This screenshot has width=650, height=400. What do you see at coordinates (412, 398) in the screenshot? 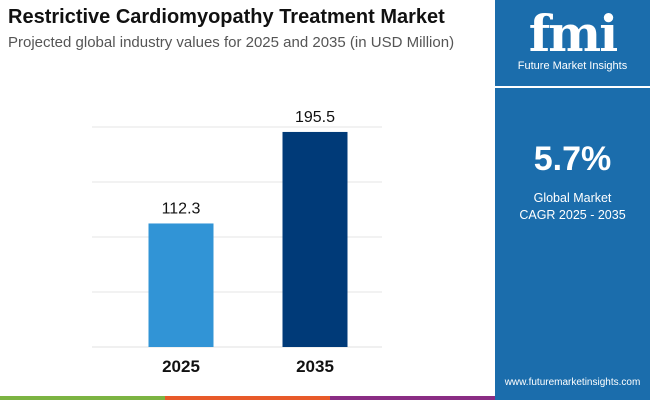
I see `stripe-purple` at bounding box center [412, 398].